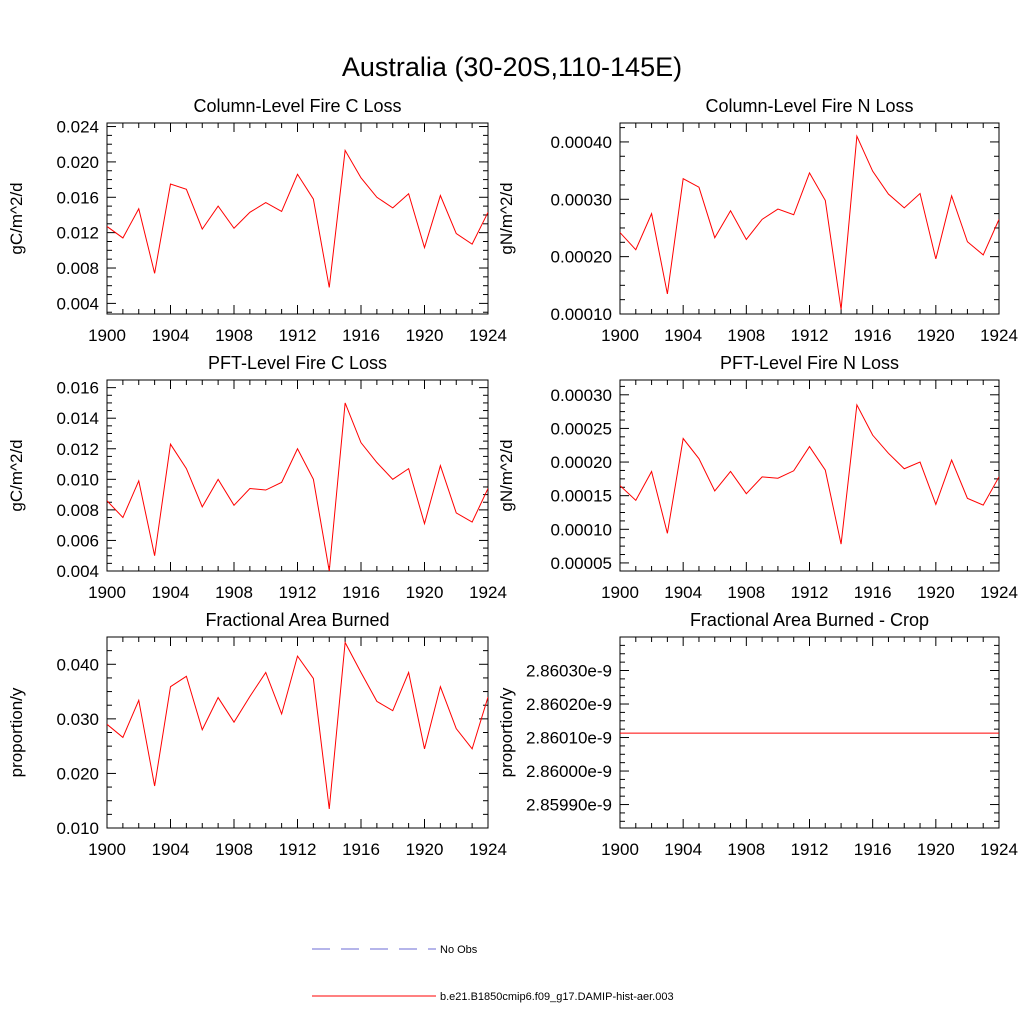  Describe the element at coordinates (297, 106) in the screenshot. I see `panel-title: Column-Level Fire C Loss` at that location.